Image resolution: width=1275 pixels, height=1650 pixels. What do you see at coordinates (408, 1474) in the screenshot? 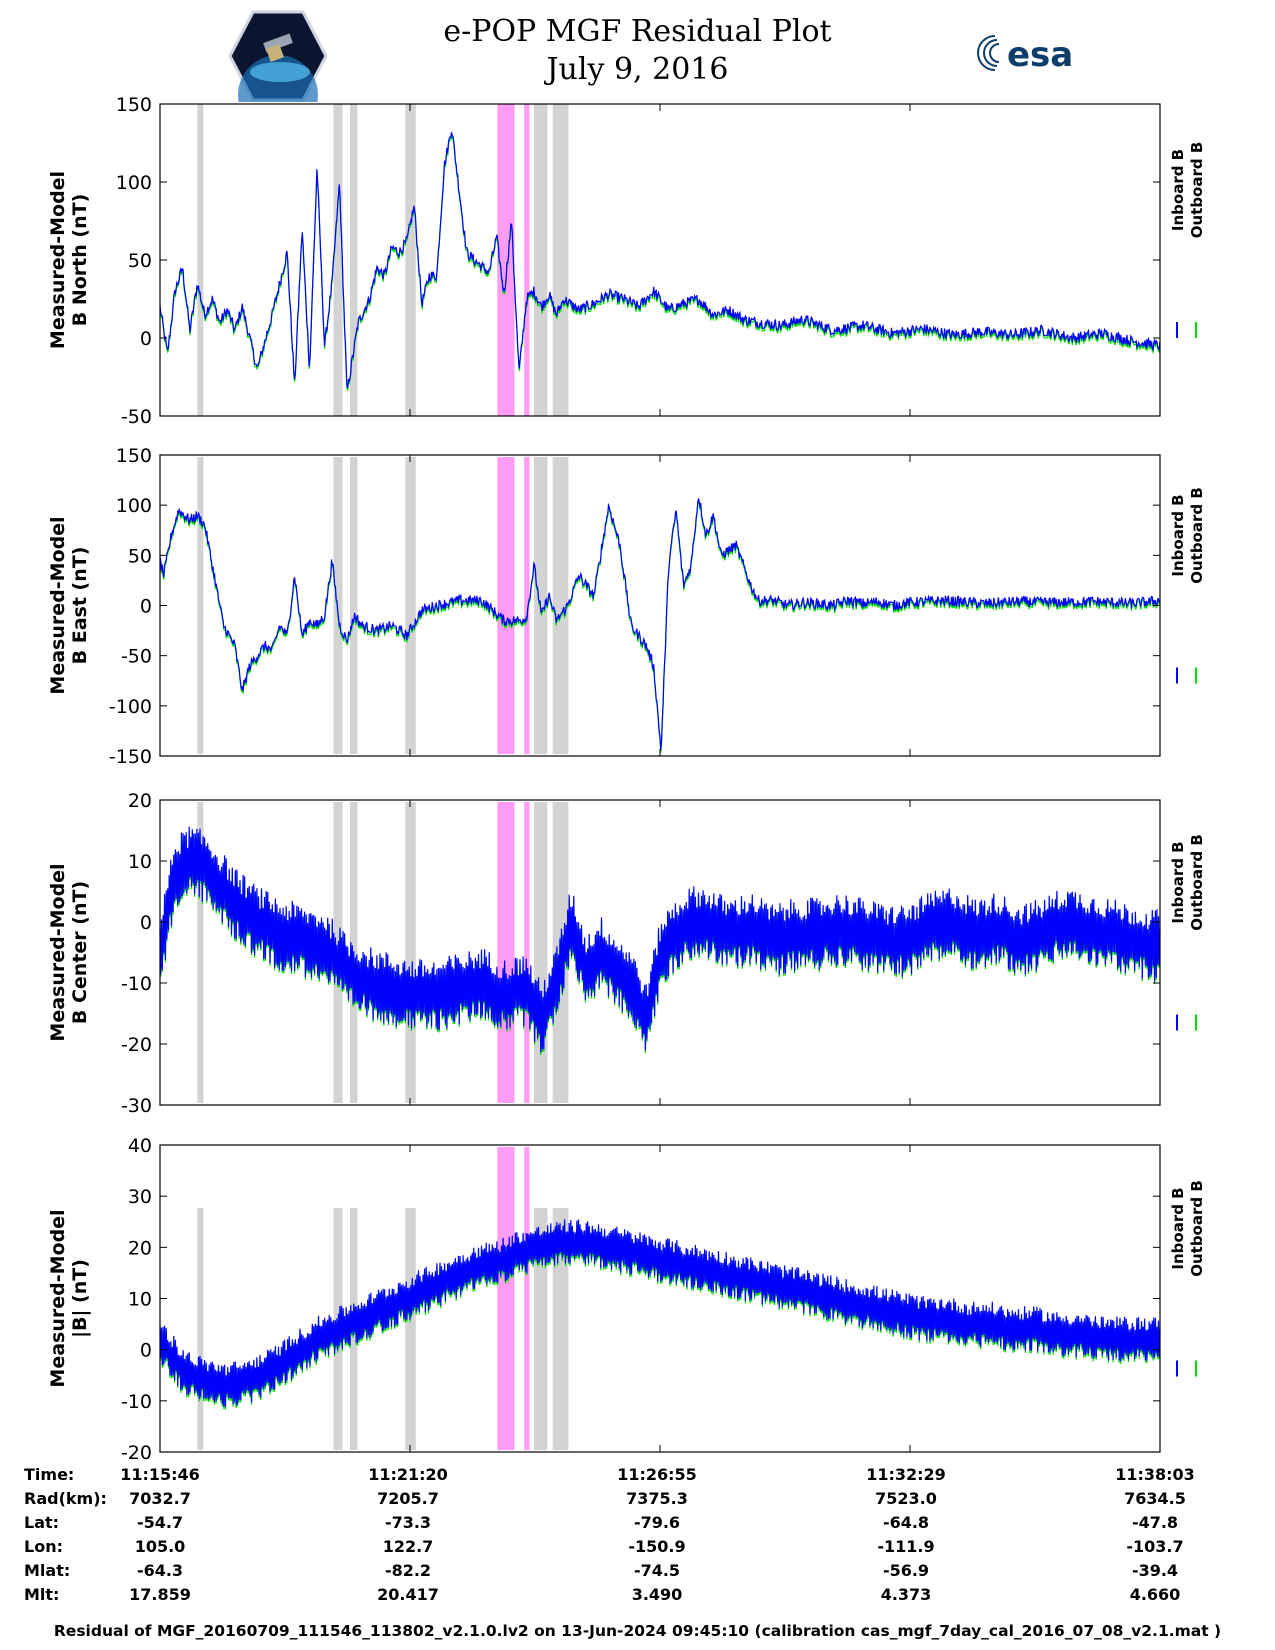
I see `info-cell: 11:21:20` at bounding box center [408, 1474].